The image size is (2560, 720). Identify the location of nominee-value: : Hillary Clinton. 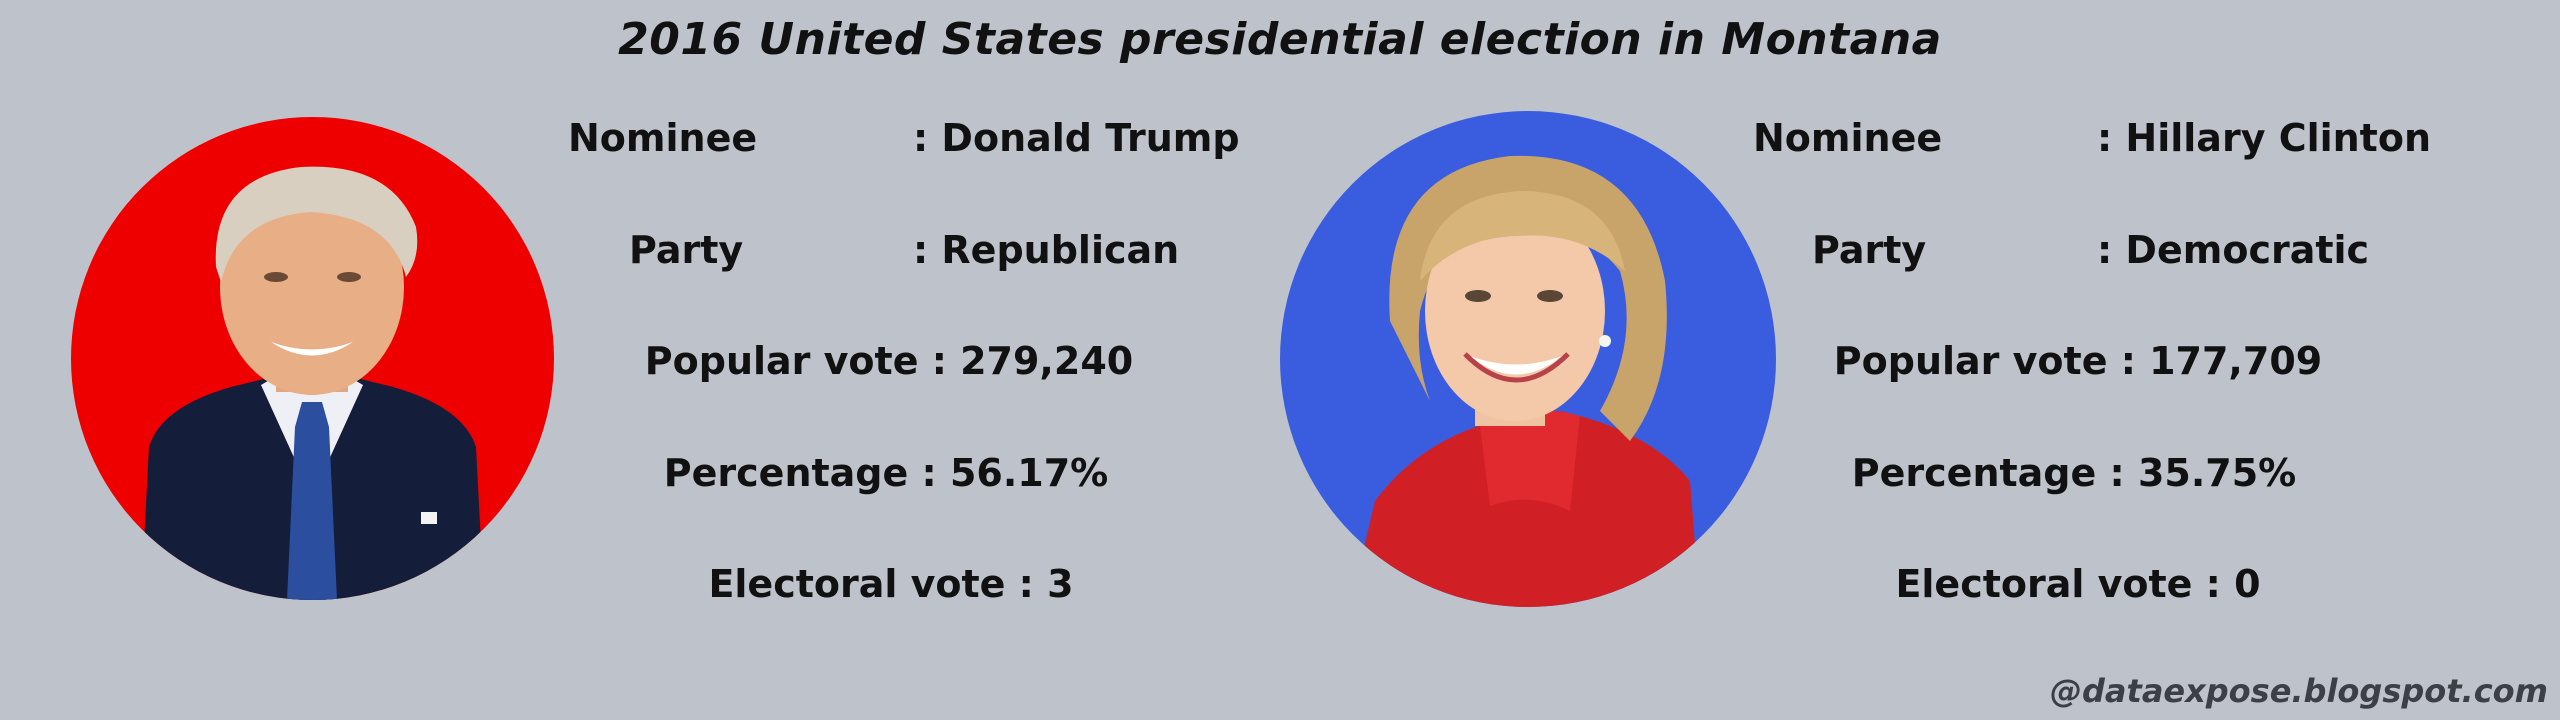
(2264, 138).